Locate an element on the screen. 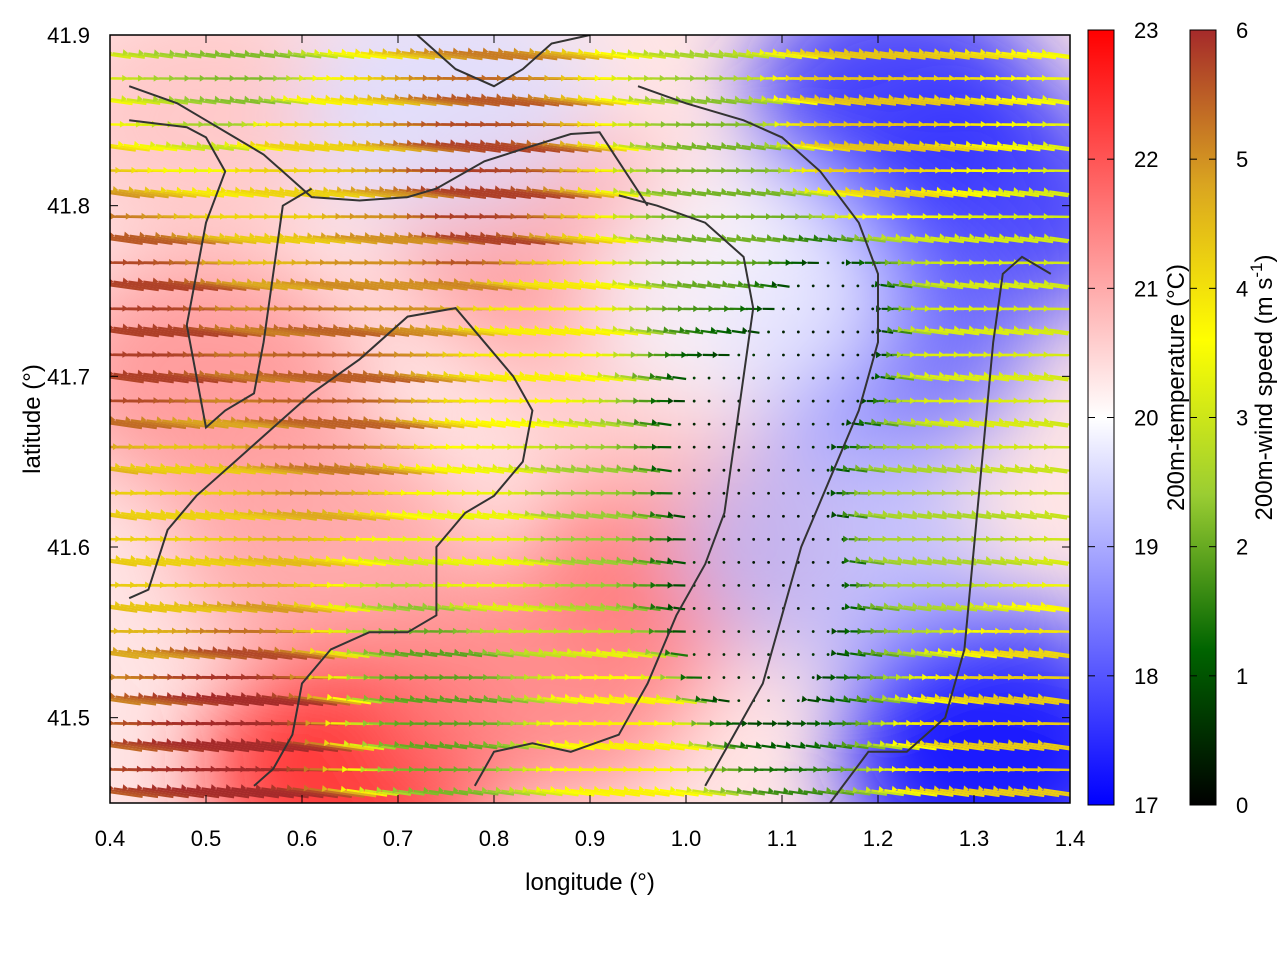  x-tick-label: 1.3 is located at coordinates (974, 838).